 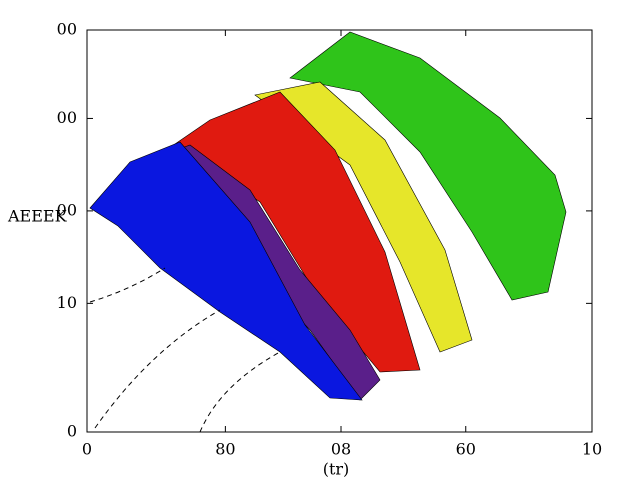 What do you see at coordinates (341, 449) in the screenshot?
I see `x-tick-label: 08` at bounding box center [341, 449].